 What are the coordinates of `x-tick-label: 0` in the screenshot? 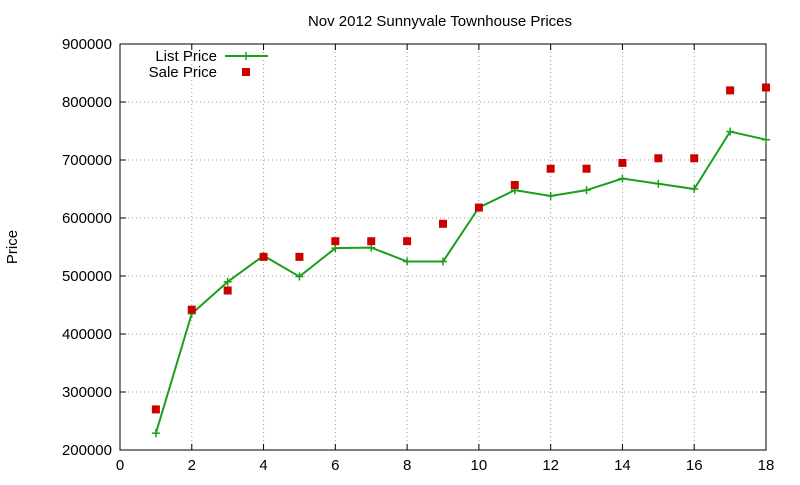 It's located at (120, 465).